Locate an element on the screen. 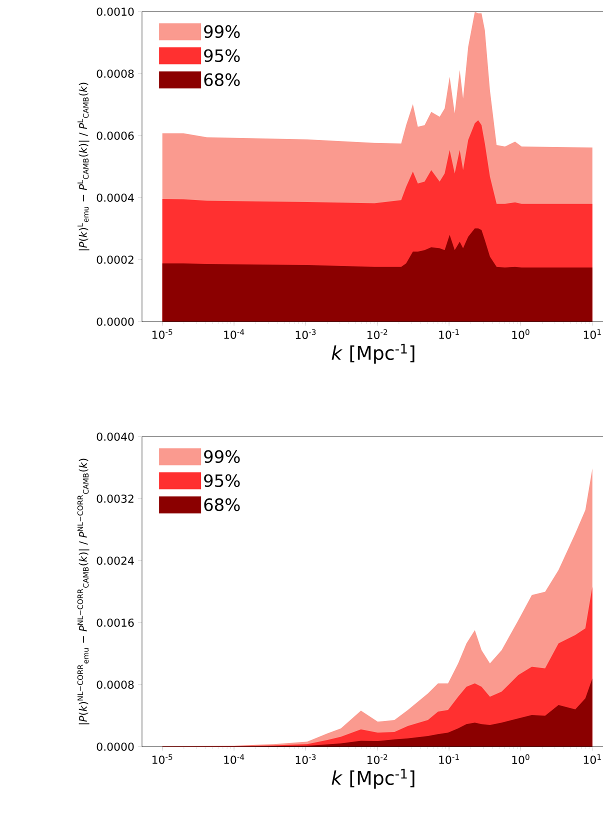 This screenshot has height=817, width=603. text: |P(k)$^{NL−CORR}$$_{emu}$ − P$^{NL−CORR}$$_{CAMB}$(k)| / P$^{NL−CORR}$$_{CAMB}$(k) is located at coordinates (83, 591).